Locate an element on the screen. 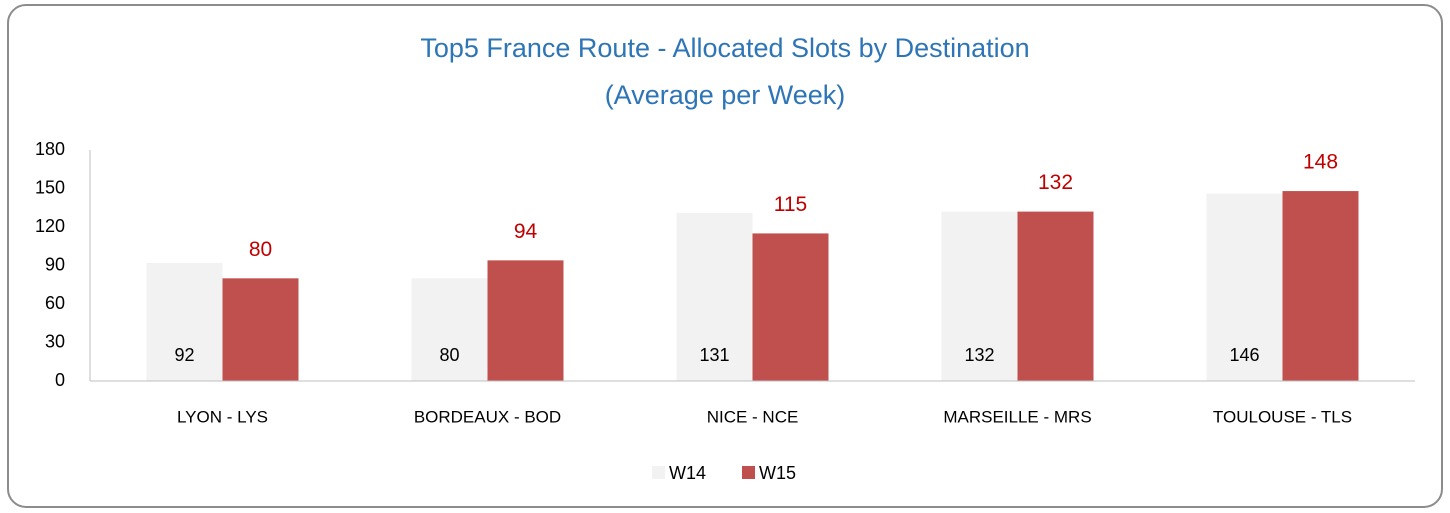  y-tick-label: 60 is located at coordinates (55, 303).